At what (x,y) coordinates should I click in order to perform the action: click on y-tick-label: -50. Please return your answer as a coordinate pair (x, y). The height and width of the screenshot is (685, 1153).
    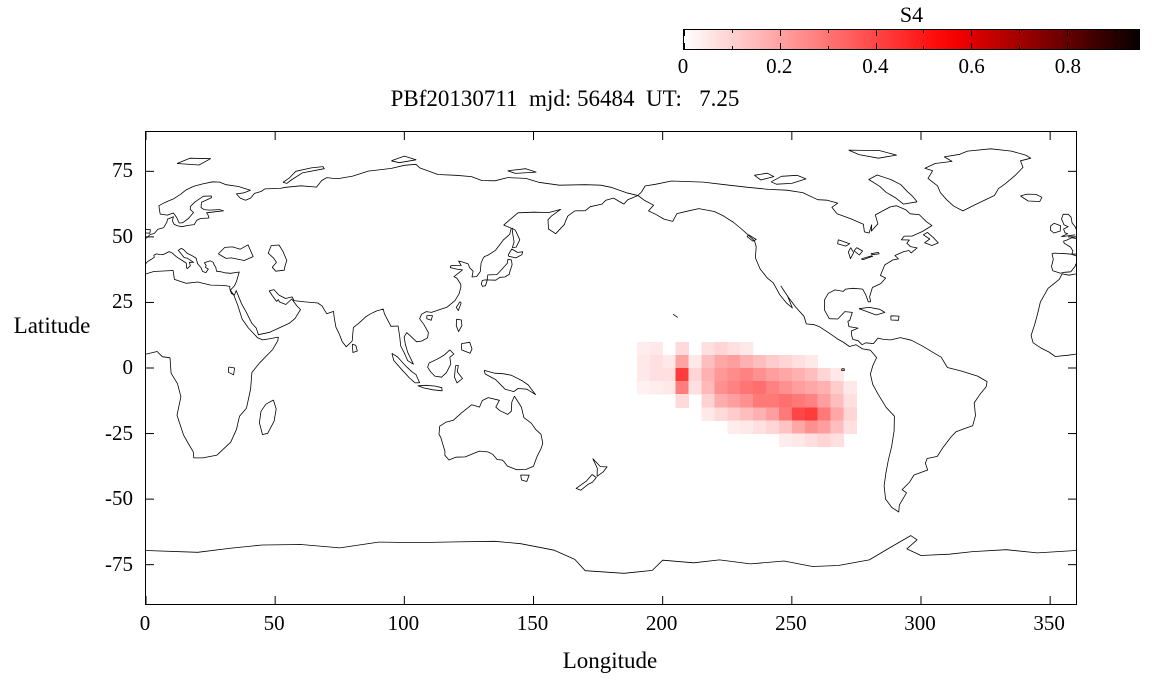
    Looking at the image, I should click on (119, 498).